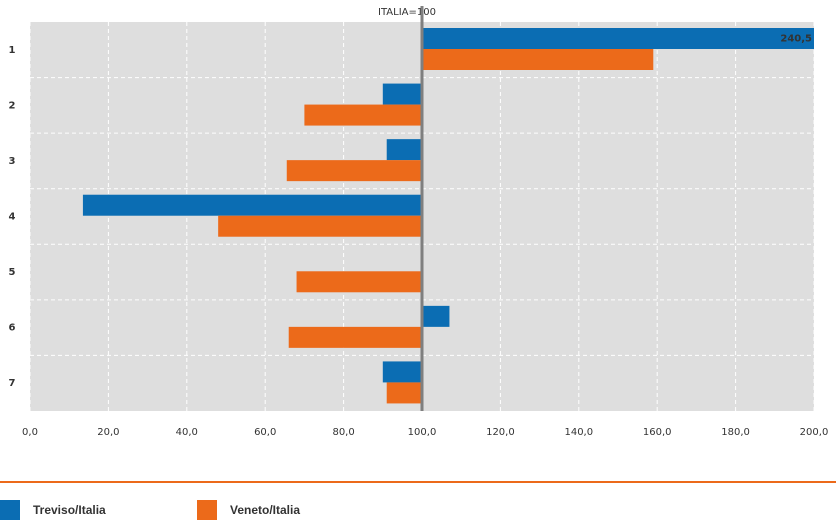 The height and width of the screenshot is (523, 836). Describe the element at coordinates (422, 432) in the screenshot. I see `x-tick-label: 100,0` at that location.